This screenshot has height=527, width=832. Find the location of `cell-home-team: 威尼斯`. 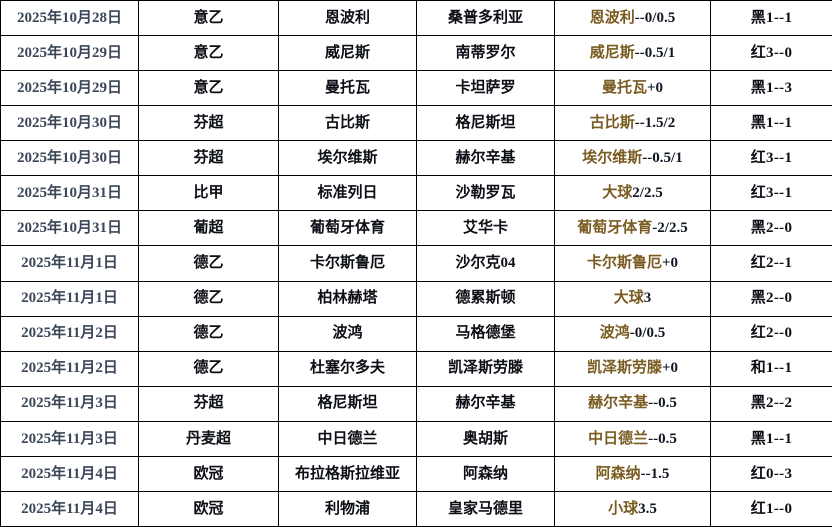

cell-home-team: 威尼斯 is located at coordinates (347, 53).